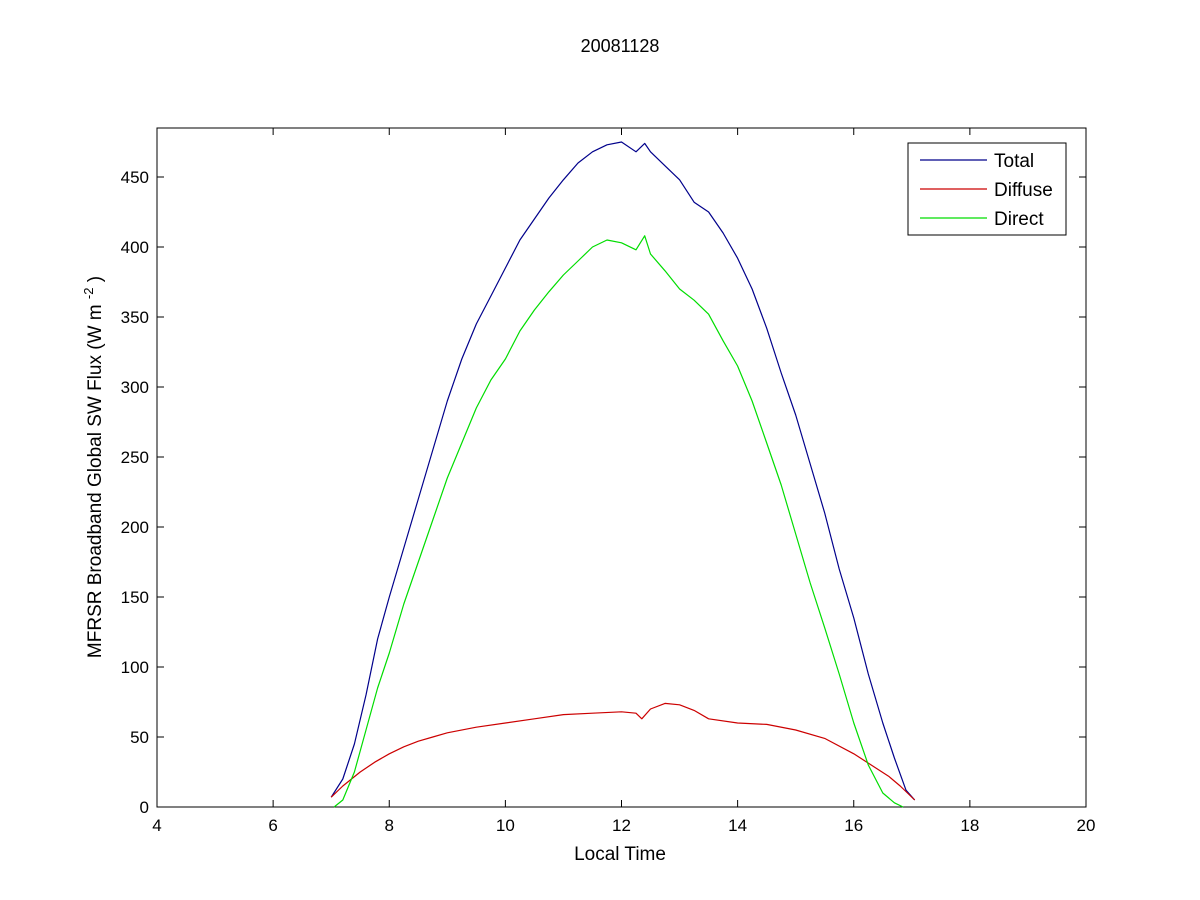 The width and height of the screenshot is (1200, 900). I want to click on y-axis-label-superscript: -2, so click(88, 294).